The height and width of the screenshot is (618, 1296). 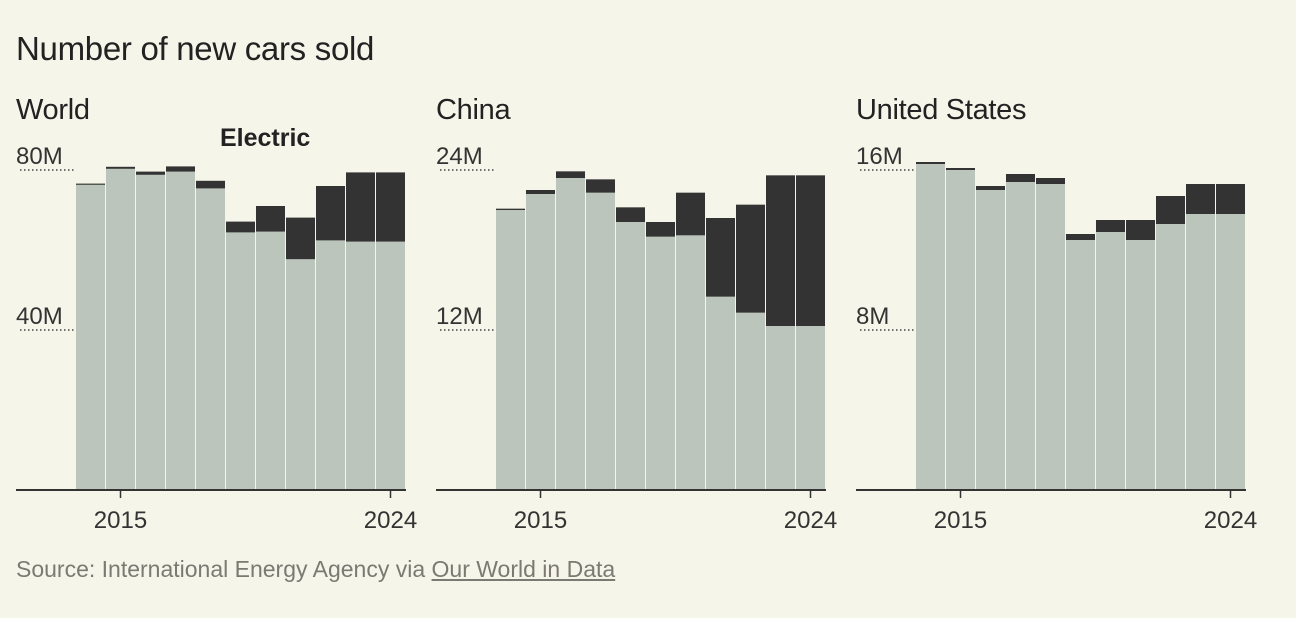 I want to click on electric-annotation: Electric, so click(x=265, y=138).